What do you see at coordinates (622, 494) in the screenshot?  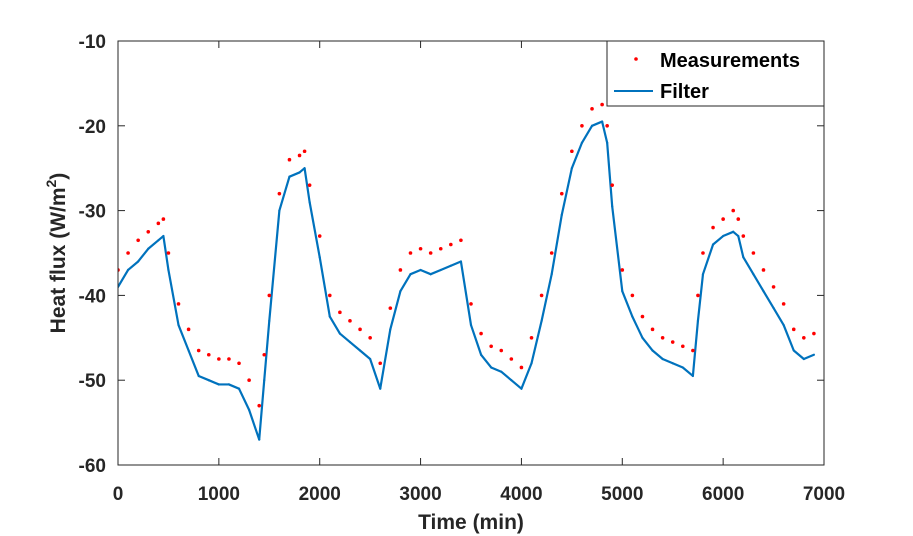 I see `x-tick-label-5000: 5000` at bounding box center [622, 494].